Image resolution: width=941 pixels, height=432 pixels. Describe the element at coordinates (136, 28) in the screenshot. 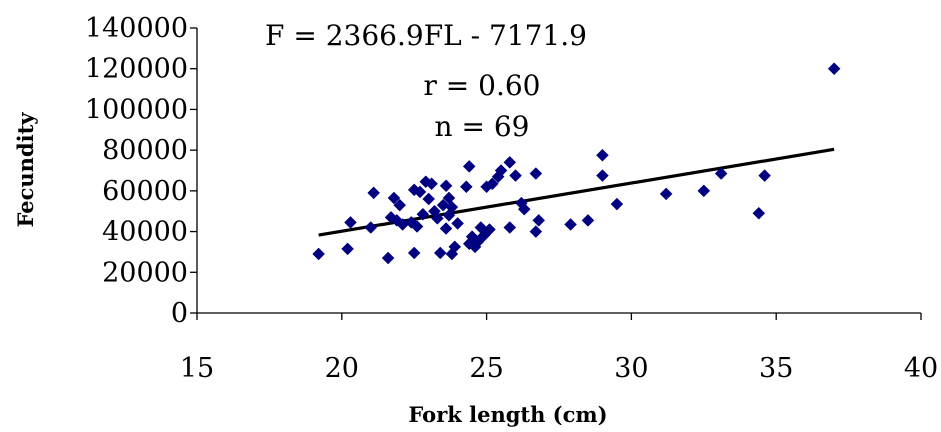

I see `y-tick-label: 140000` at that location.